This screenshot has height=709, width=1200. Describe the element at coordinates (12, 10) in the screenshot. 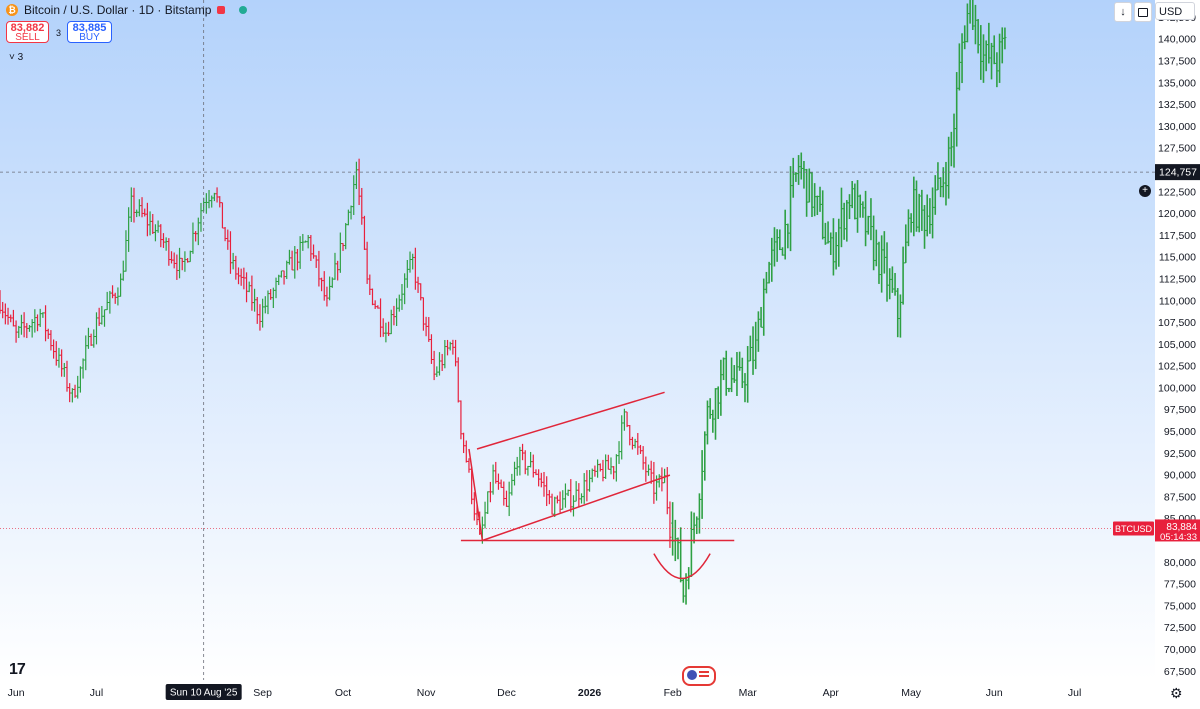

I see `bitcoin-icon: ₿` at that location.